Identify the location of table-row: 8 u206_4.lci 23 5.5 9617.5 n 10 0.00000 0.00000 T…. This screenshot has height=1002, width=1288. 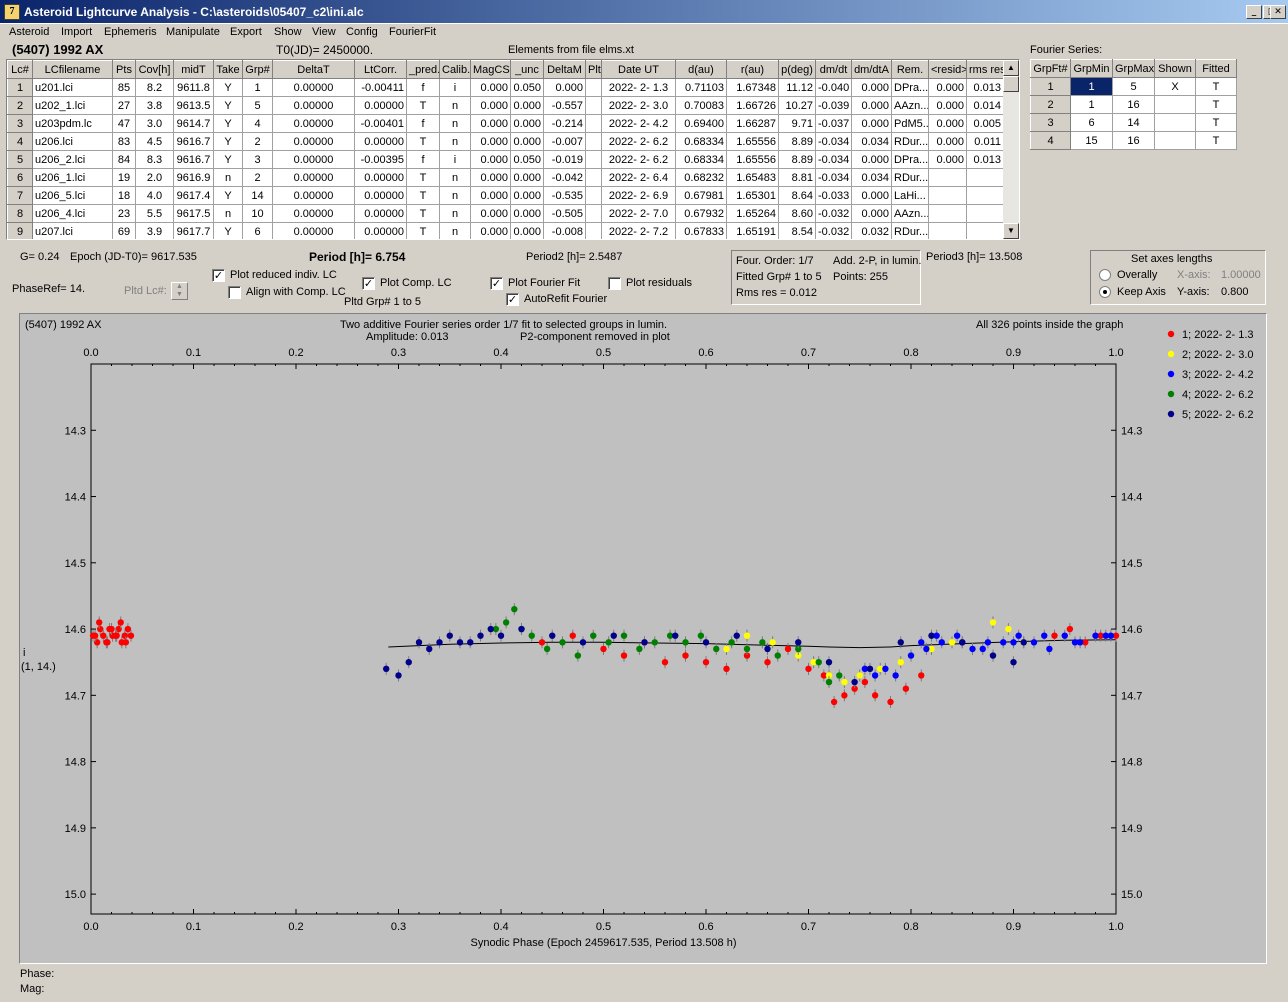
(505, 213).